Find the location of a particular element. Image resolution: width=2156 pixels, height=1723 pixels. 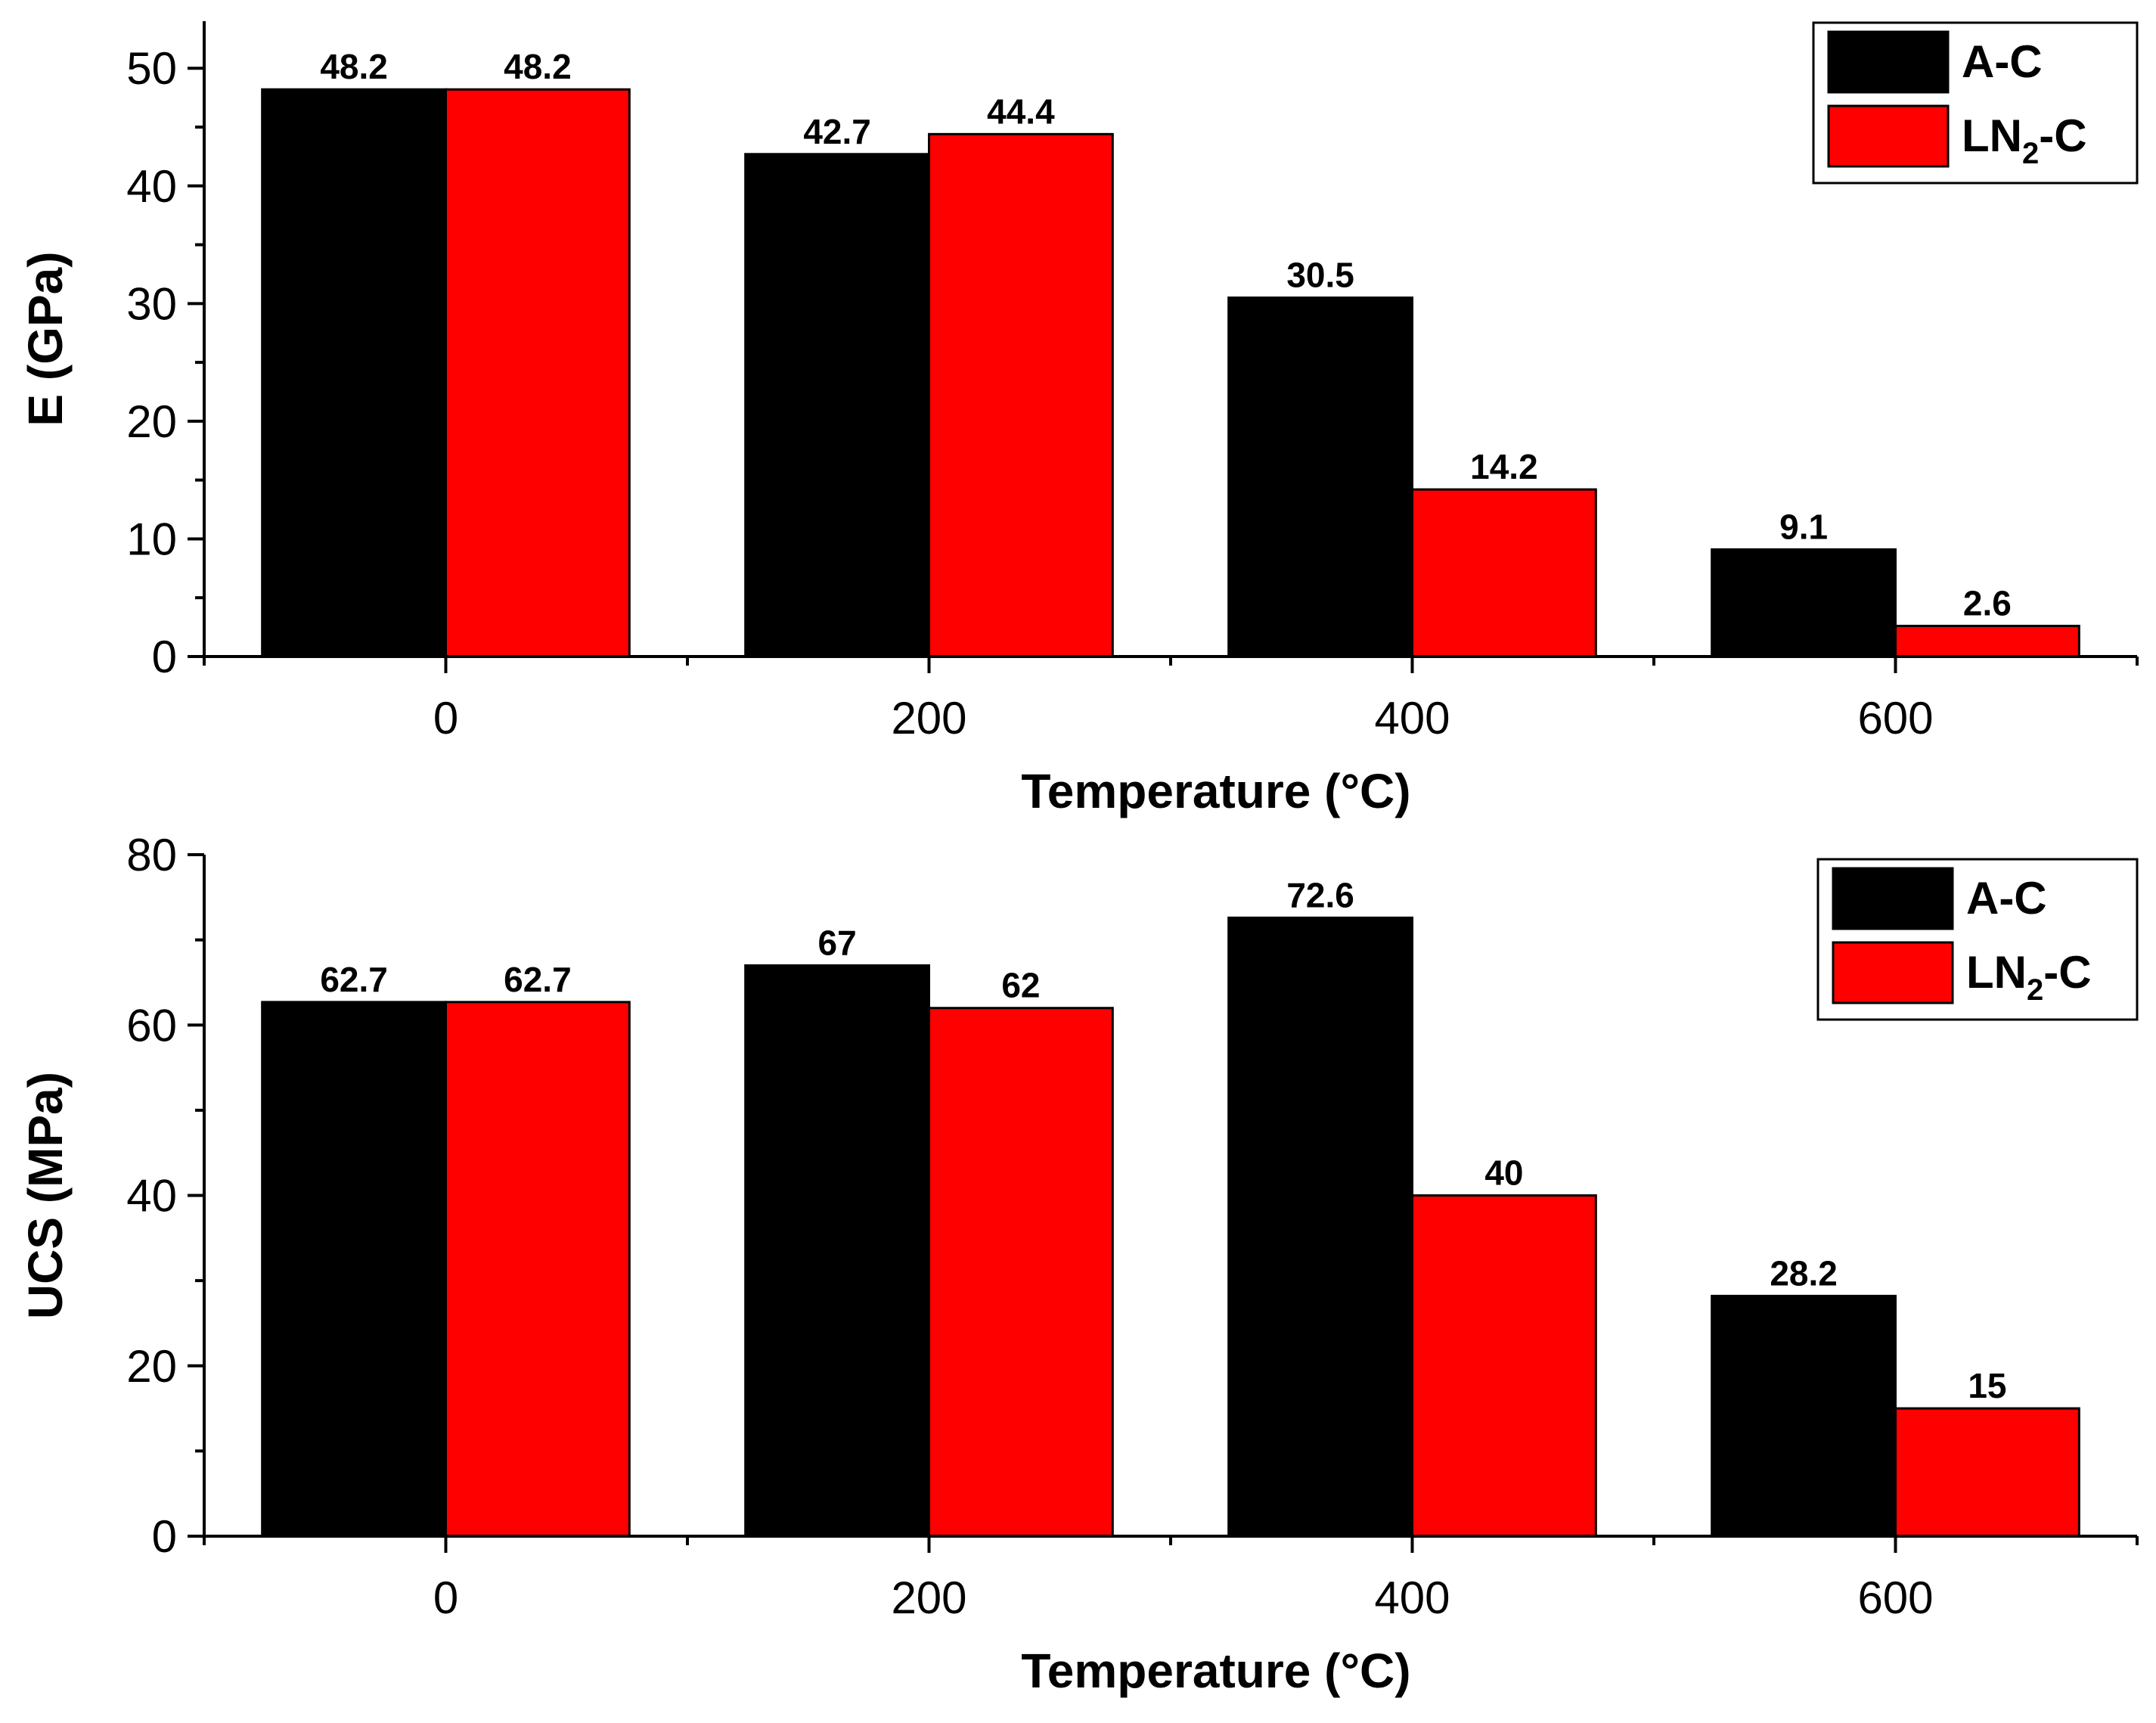

y-tick-label: 10 is located at coordinates (151, 539).